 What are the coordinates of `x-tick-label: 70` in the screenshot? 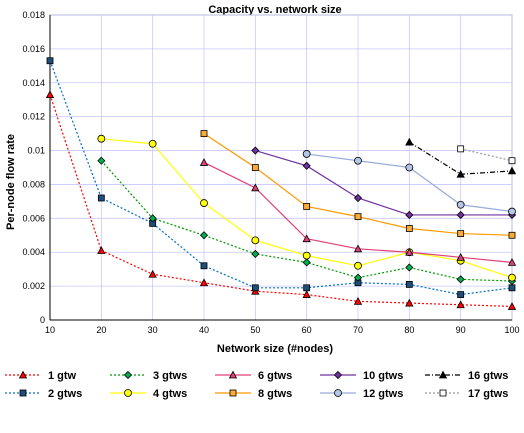 It's located at (358, 330).